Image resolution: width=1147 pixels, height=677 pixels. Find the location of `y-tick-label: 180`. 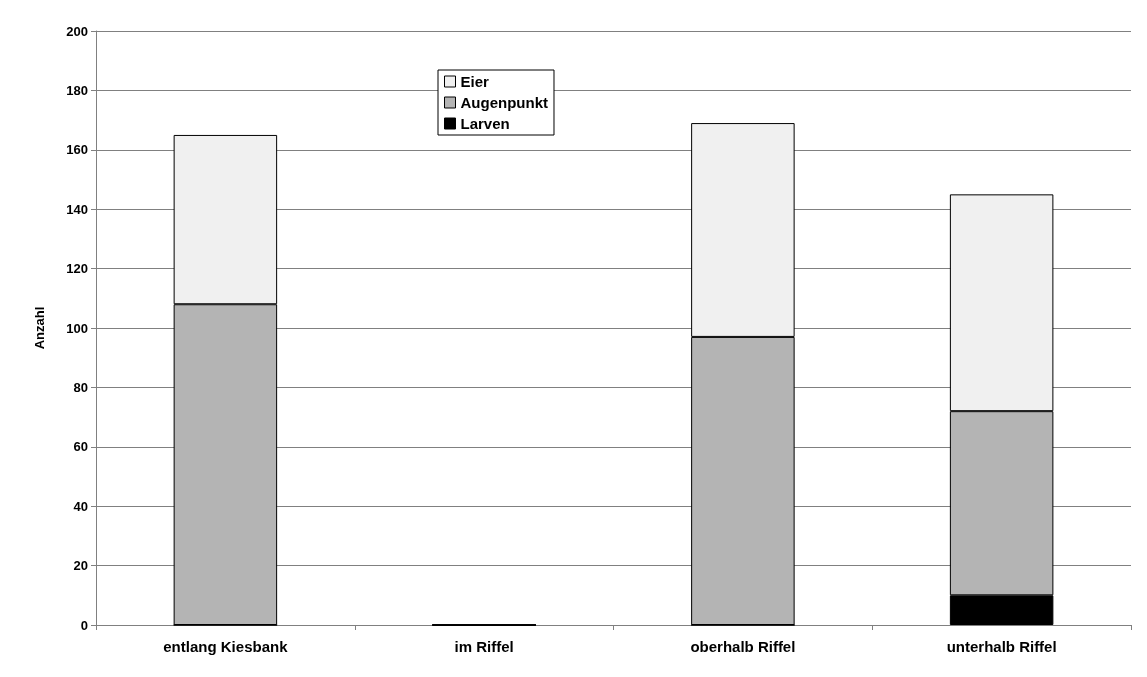

y-tick-label: 180 is located at coordinates (77, 90).